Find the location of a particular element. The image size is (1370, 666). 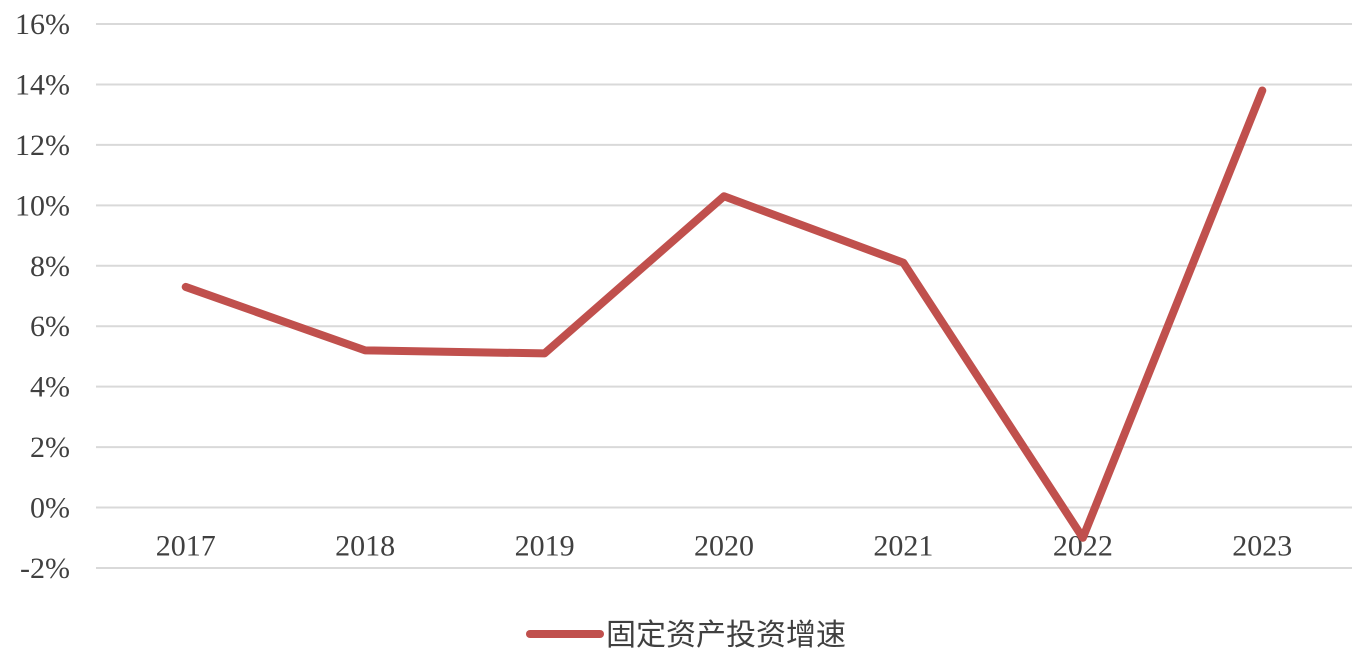

y-tick-label: 16% is located at coordinates (42, 24).